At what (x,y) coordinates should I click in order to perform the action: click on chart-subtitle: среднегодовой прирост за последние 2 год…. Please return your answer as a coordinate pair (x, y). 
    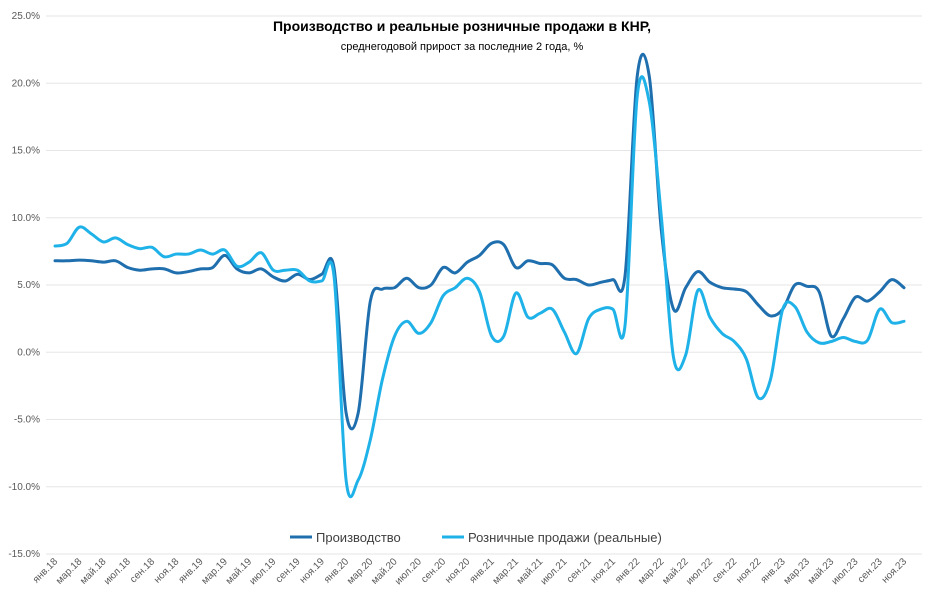
    Looking at the image, I should click on (462, 47).